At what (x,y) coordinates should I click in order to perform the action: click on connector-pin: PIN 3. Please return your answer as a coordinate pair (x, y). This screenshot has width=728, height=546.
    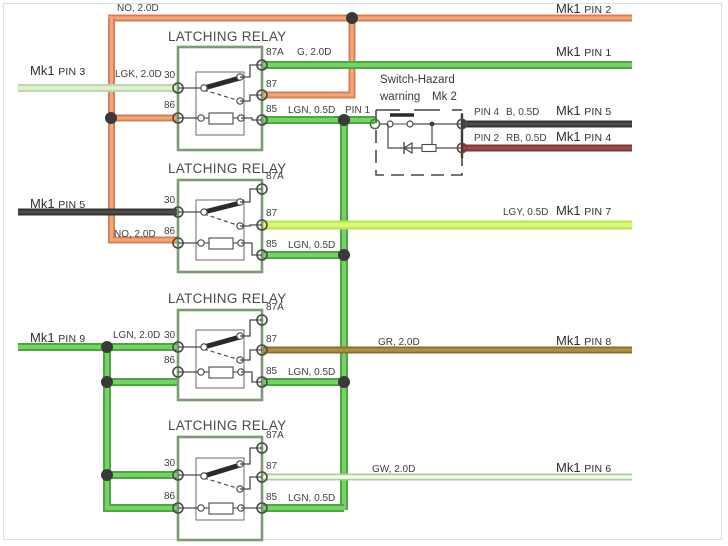
    Looking at the image, I should click on (72, 72).